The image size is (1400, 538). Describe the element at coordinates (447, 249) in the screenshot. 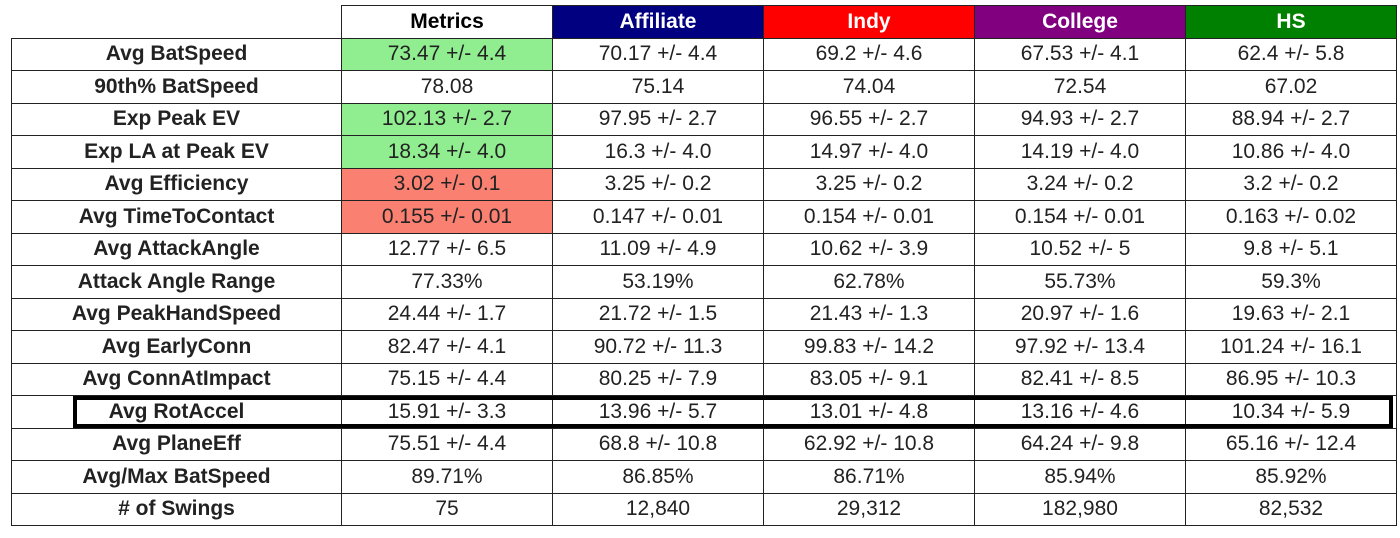

I see `value-cell-metrics: 12.77 +/- 6.5` at that location.